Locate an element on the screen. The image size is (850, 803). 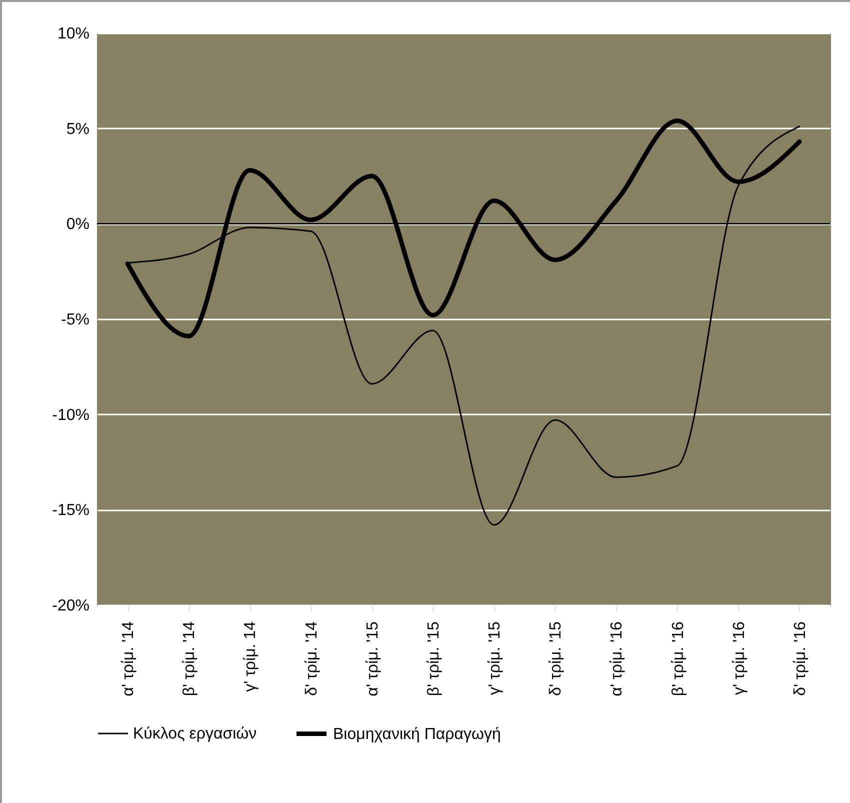
x-tick-label: β' τρίμ. '15 is located at coordinates (433, 658).